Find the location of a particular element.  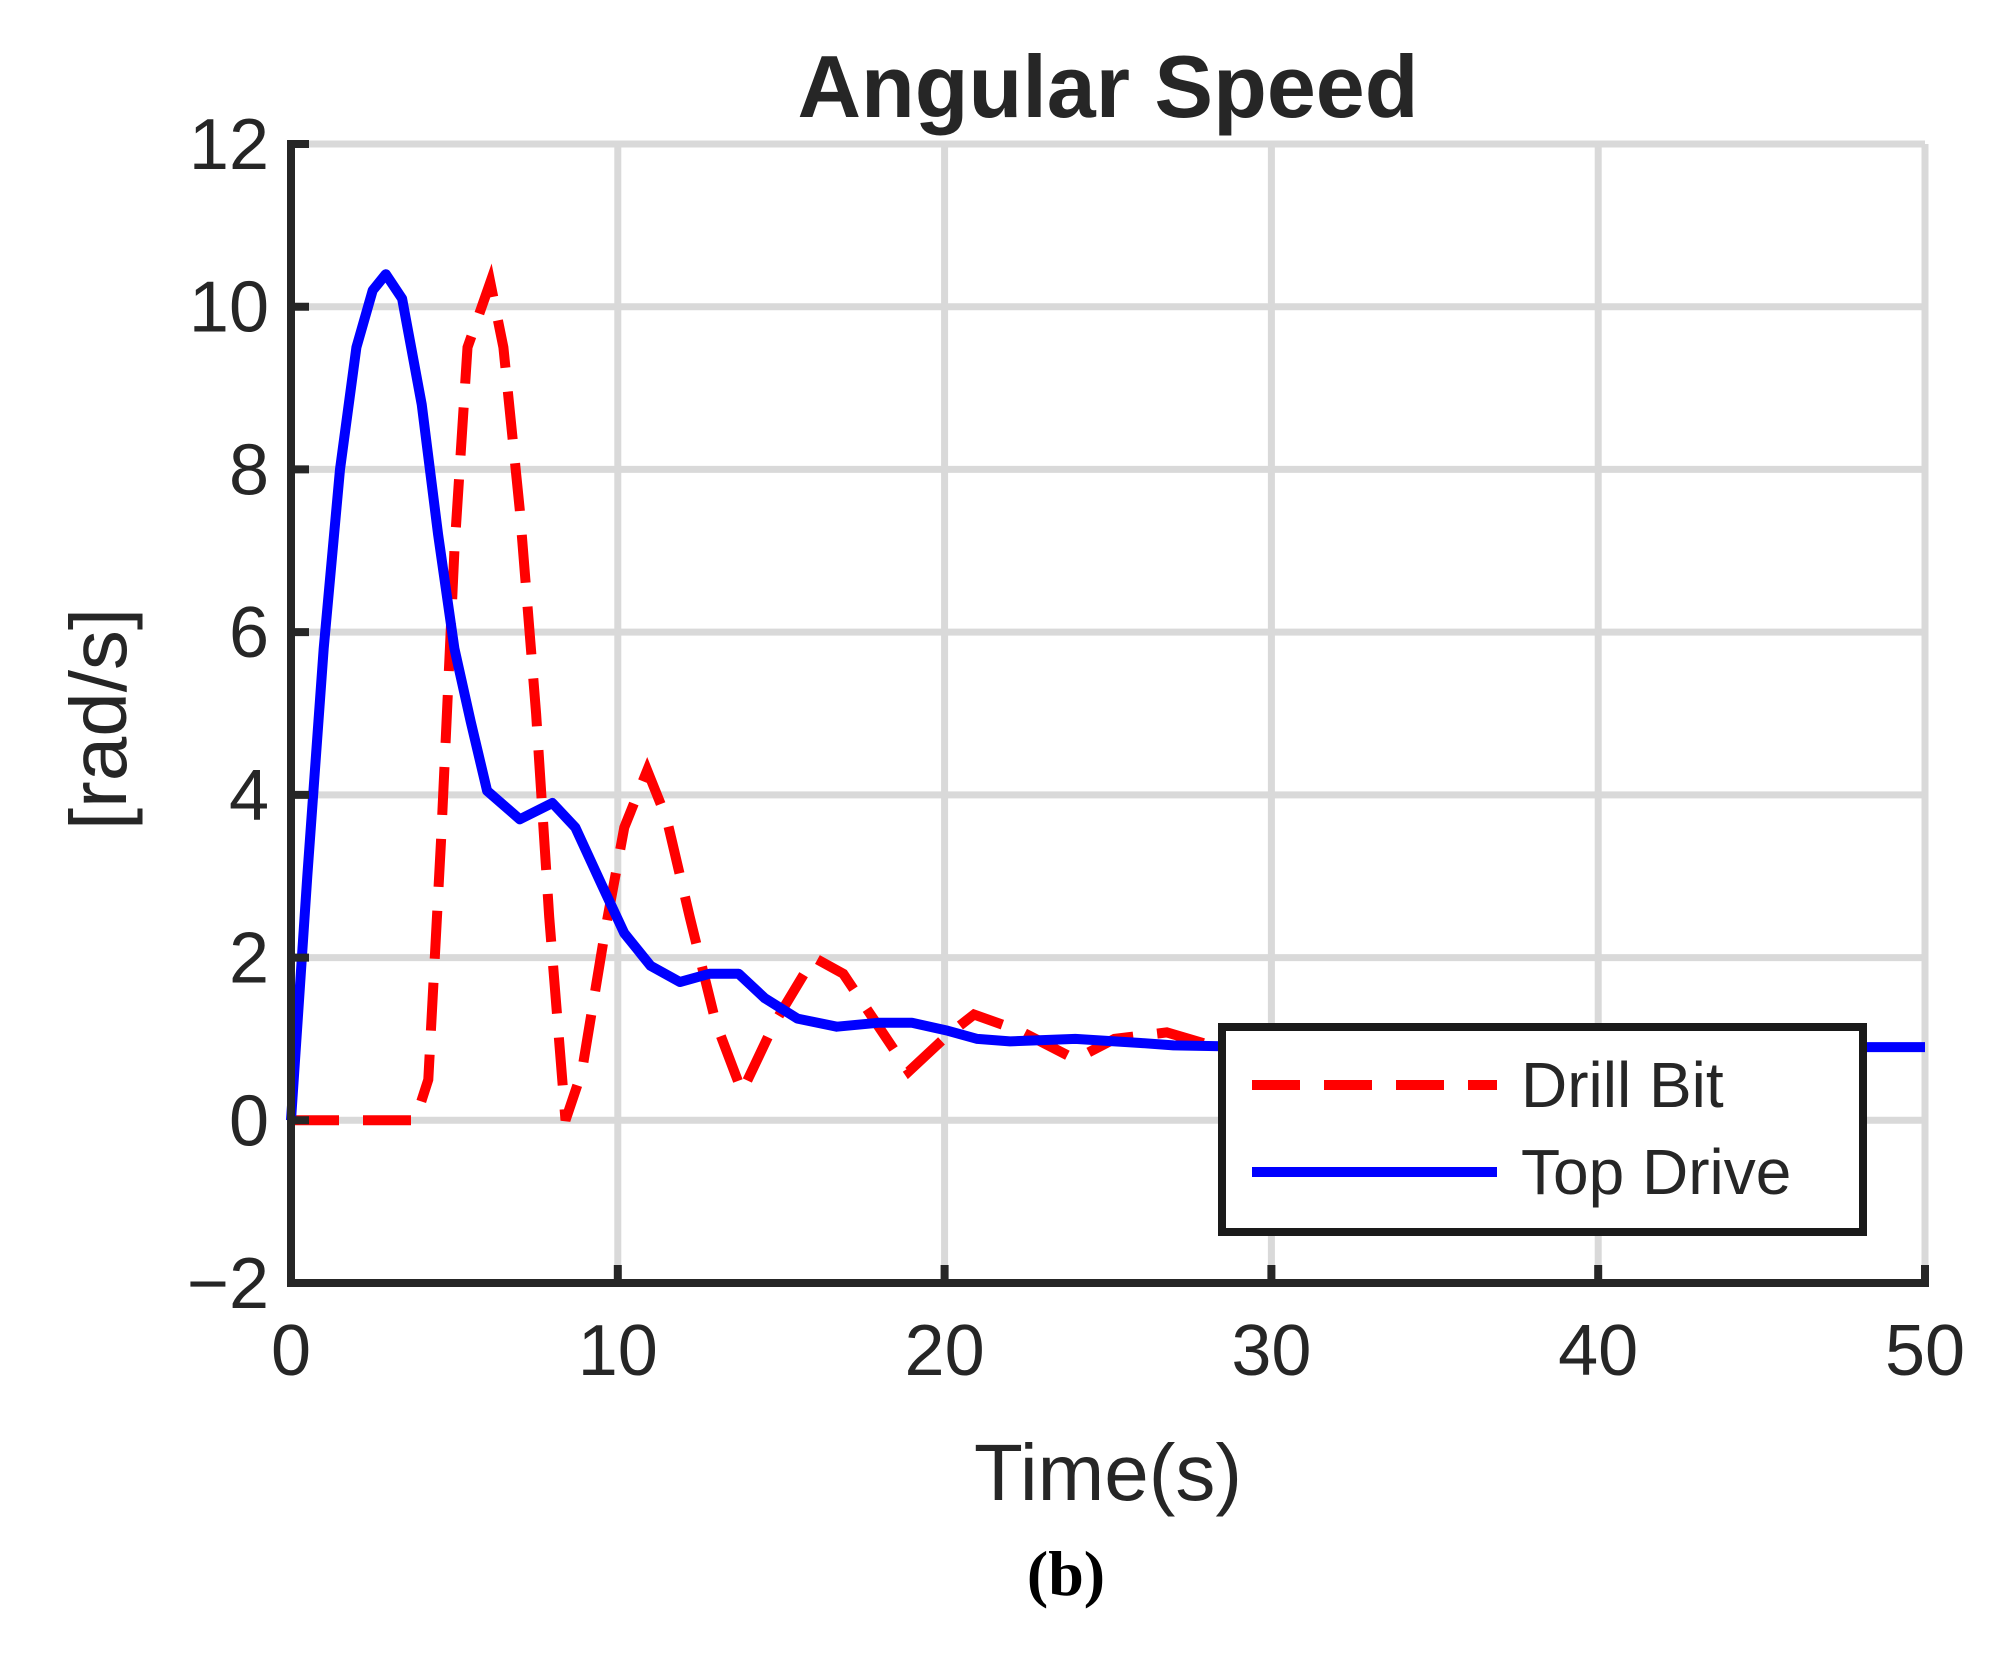

y-tick-label-2: 2 is located at coordinates (249, 959).